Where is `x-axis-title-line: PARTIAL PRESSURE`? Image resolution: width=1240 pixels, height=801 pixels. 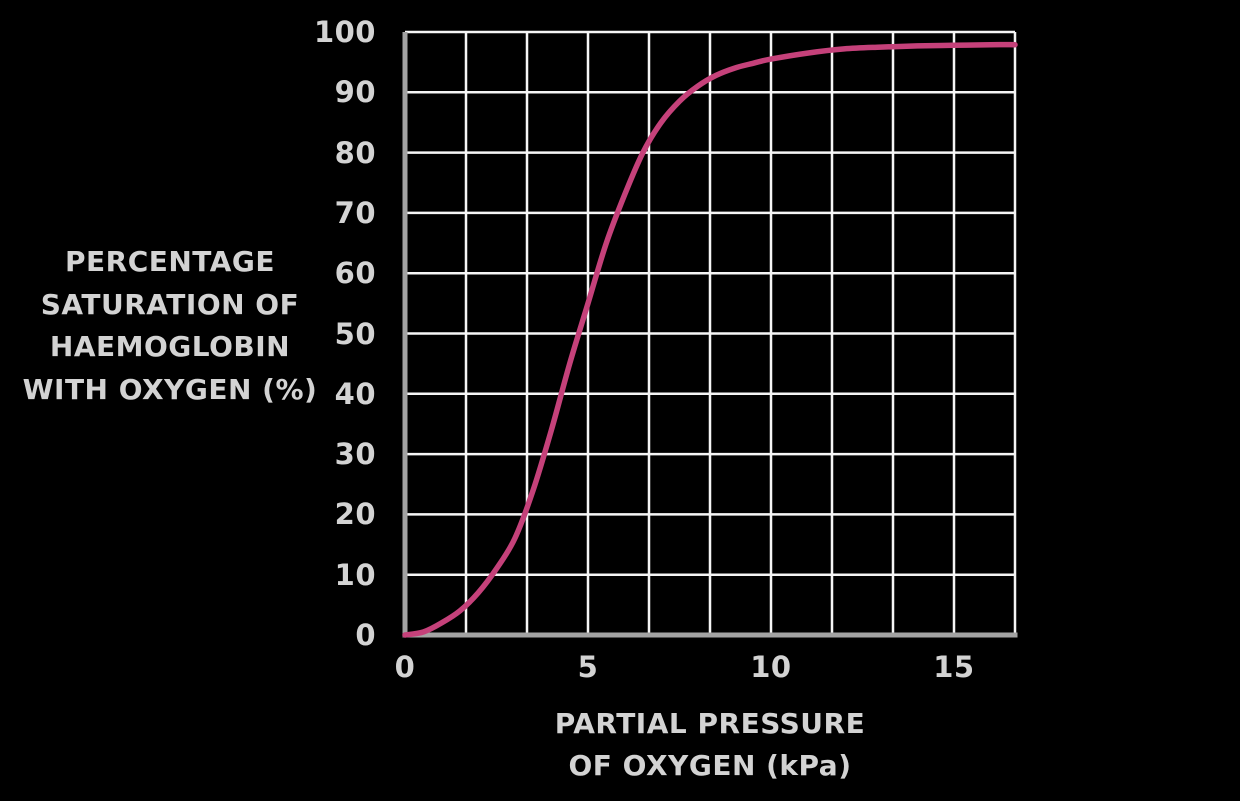 x-axis-title-line: PARTIAL PRESSURE is located at coordinates (710, 723).